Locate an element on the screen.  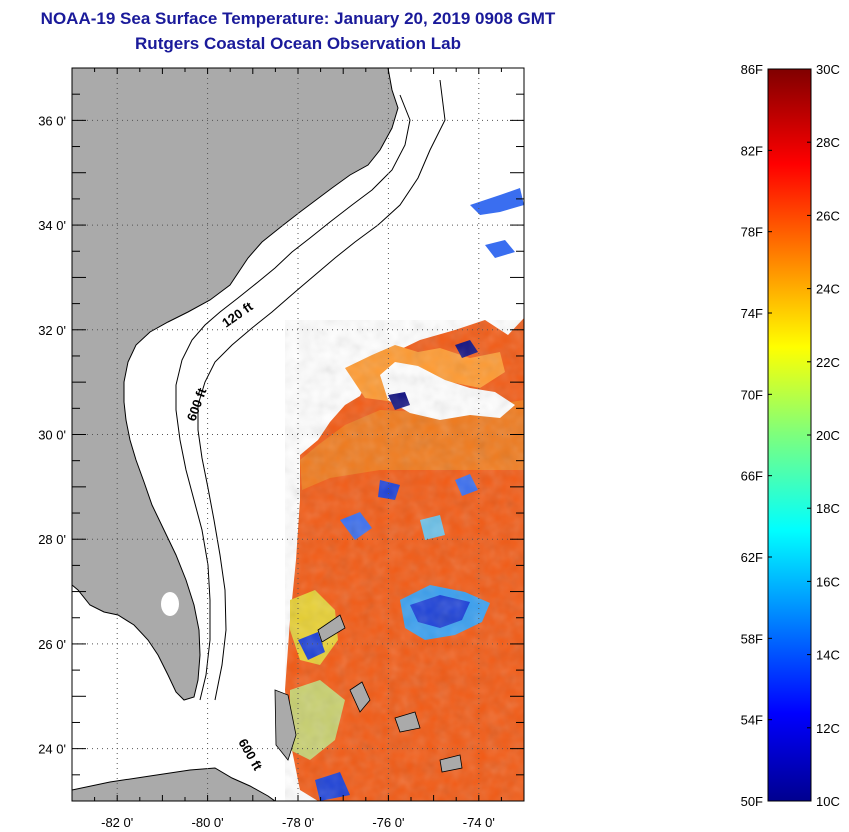
y-axis-tick-labels: 36 0' 34 0' 32 0' 30 0' 28 0' 26 0' 24 0' is located at coordinates (52, 434).